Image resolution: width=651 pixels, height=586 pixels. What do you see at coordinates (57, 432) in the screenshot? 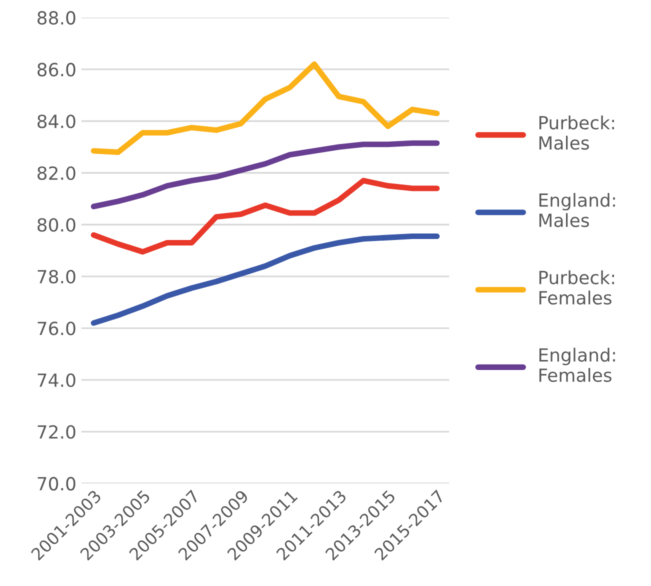
I see `y-tick-label: 72.0` at bounding box center [57, 432].